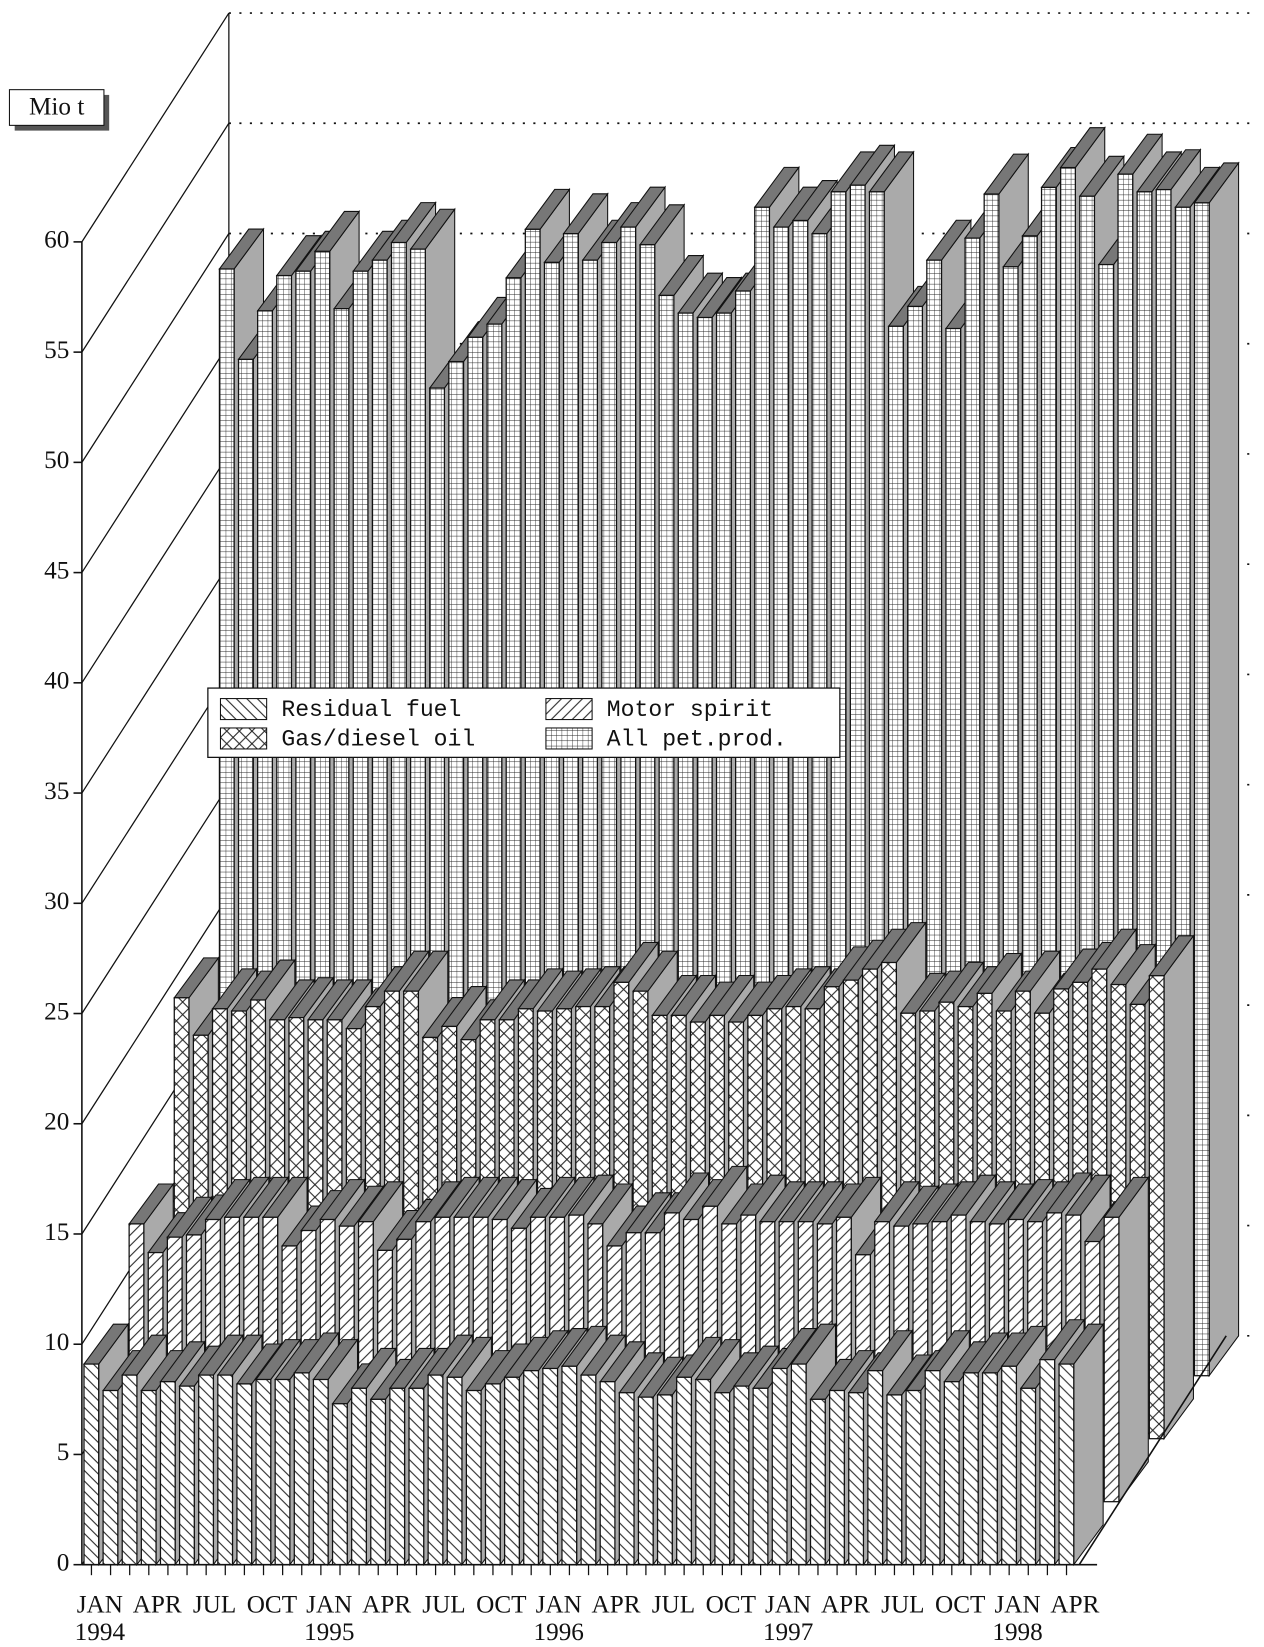  What do you see at coordinates (56, 1011) in the screenshot?
I see `y-tick-label: 25` at bounding box center [56, 1011].